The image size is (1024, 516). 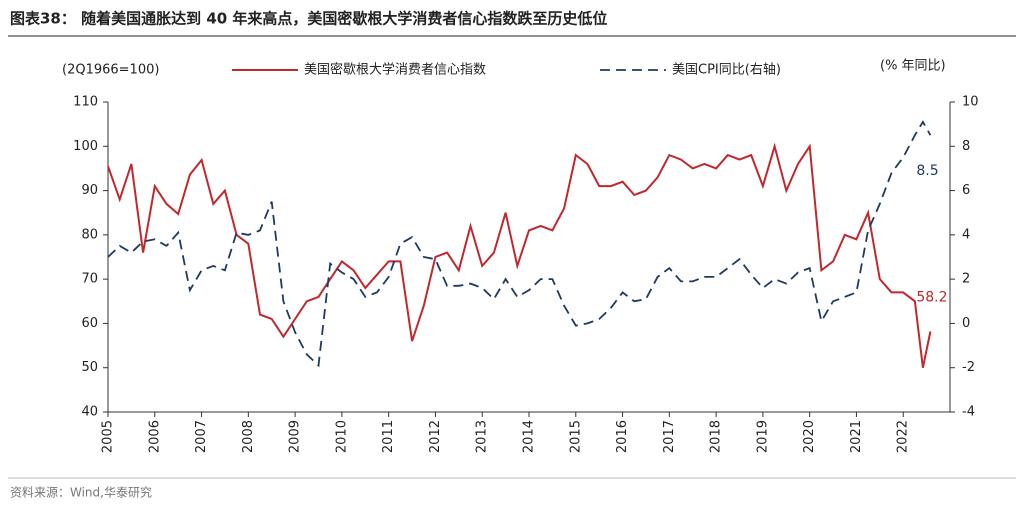 I want to click on x-tick-label: 2010, so click(x=341, y=436).